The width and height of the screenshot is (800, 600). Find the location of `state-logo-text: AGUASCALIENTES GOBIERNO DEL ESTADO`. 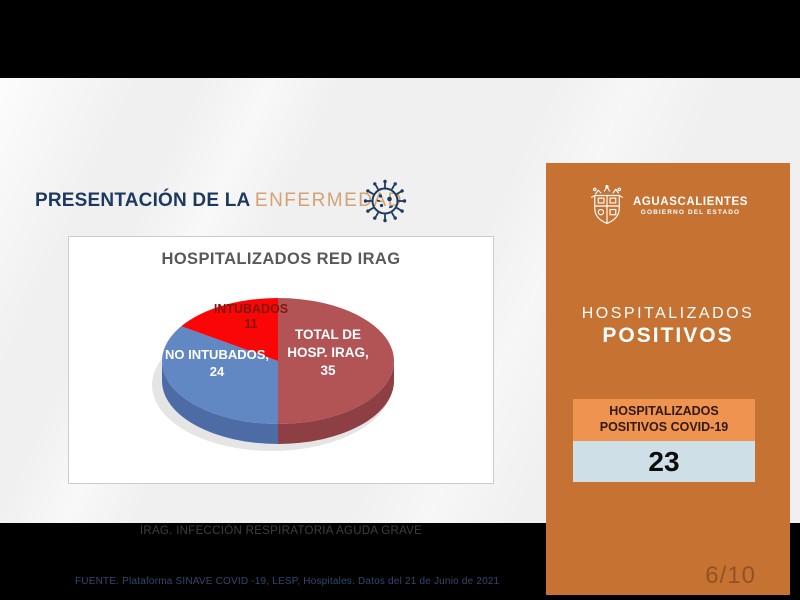

state-logo-text: AGUASCALIENTES GOBIERNO DEL ESTADO is located at coordinates (690, 206).